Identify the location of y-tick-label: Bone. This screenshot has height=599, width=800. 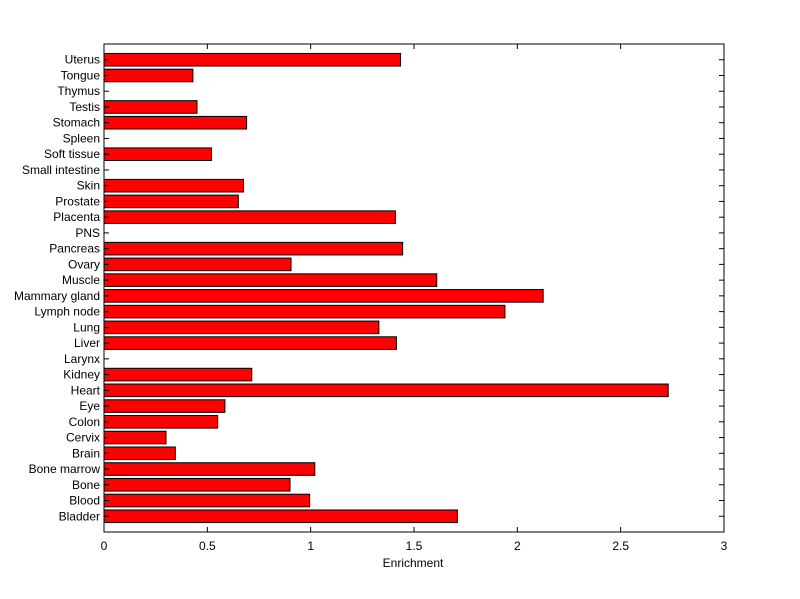
(86, 485).